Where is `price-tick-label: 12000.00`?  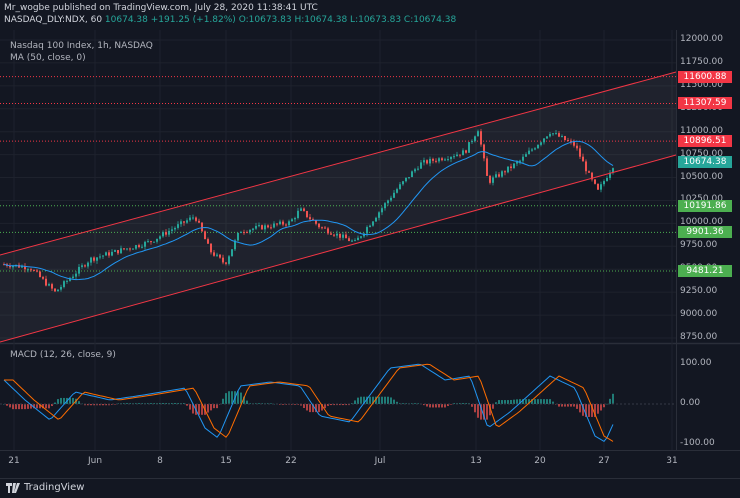 price-tick-label: 12000.00 is located at coordinates (701, 39).